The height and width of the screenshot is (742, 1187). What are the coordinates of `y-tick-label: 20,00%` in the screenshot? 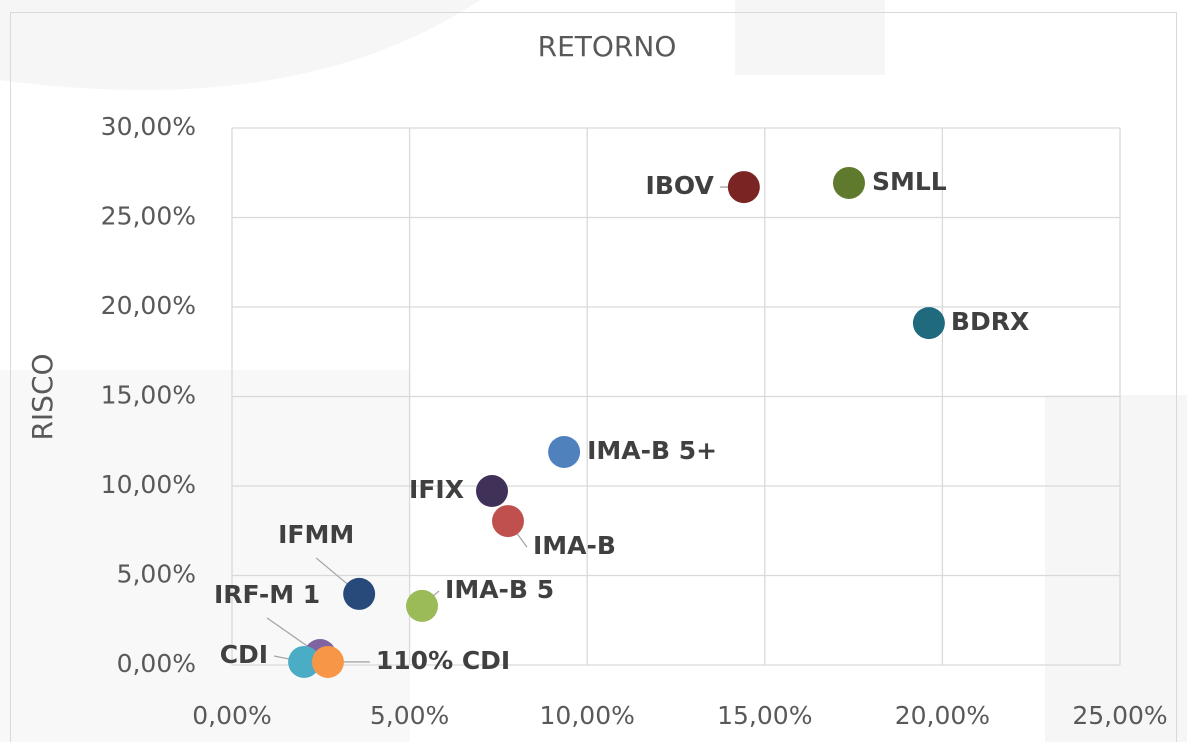 It's located at (148, 305).